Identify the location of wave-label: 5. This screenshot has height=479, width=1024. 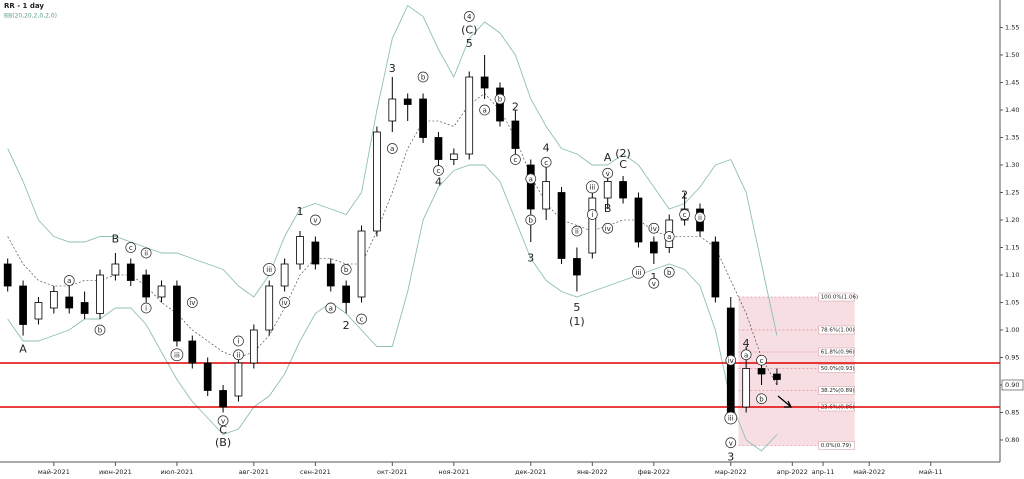
(576, 307).